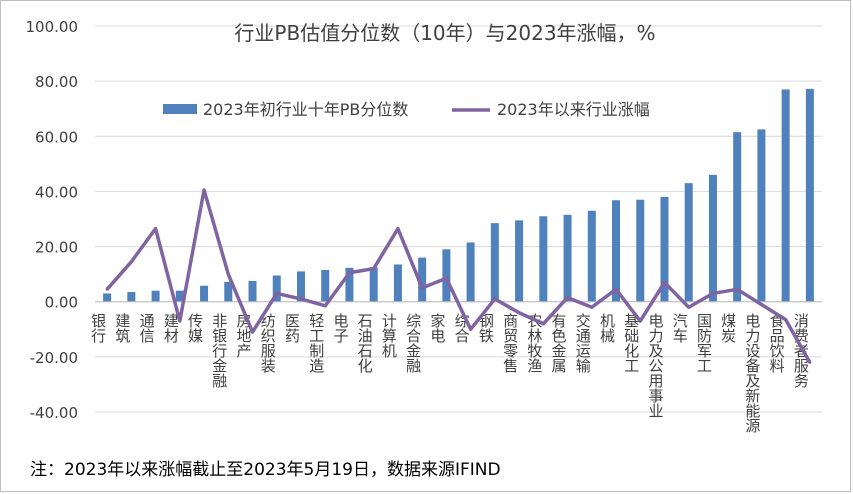 The height and width of the screenshot is (494, 853). I want to click on chart-title: 行业PB估值分位数（10年）与2023年涨幅，%, so click(444, 33).